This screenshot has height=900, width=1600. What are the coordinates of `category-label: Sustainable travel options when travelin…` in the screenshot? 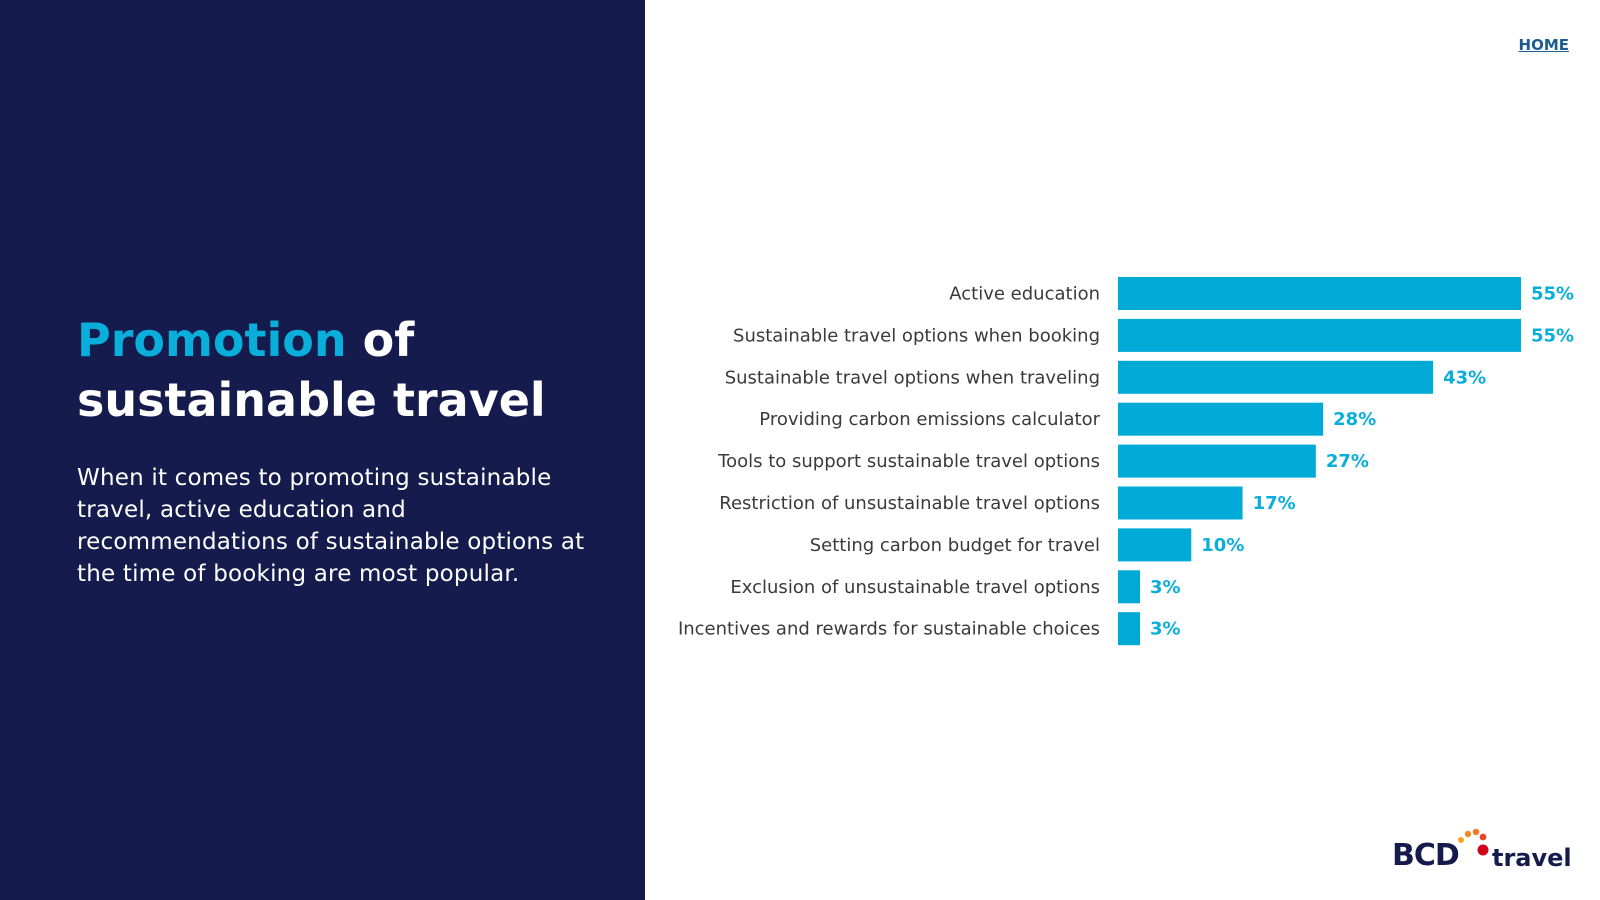 It's located at (912, 377).